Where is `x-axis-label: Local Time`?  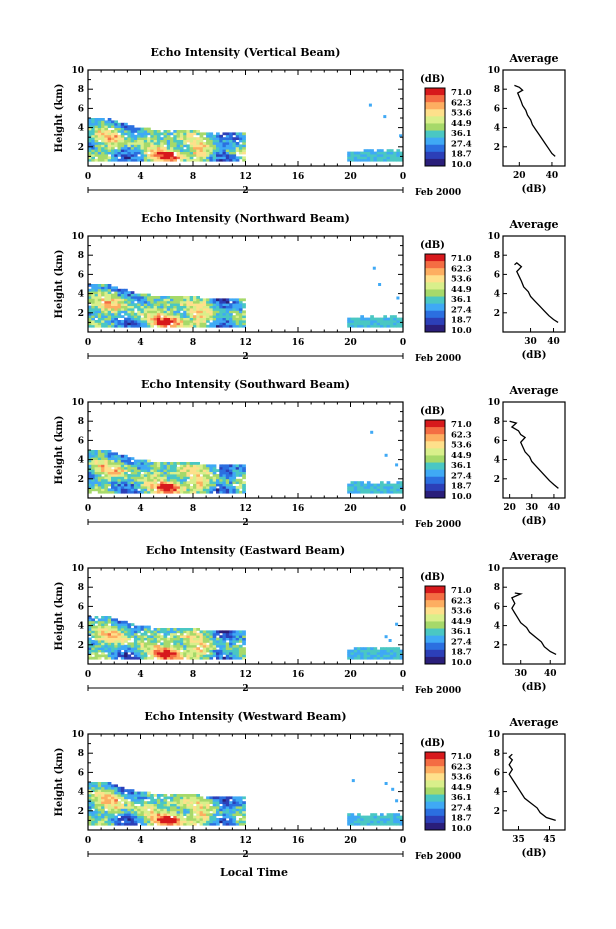
x-axis-label: Local Time is located at coordinates (254, 872).